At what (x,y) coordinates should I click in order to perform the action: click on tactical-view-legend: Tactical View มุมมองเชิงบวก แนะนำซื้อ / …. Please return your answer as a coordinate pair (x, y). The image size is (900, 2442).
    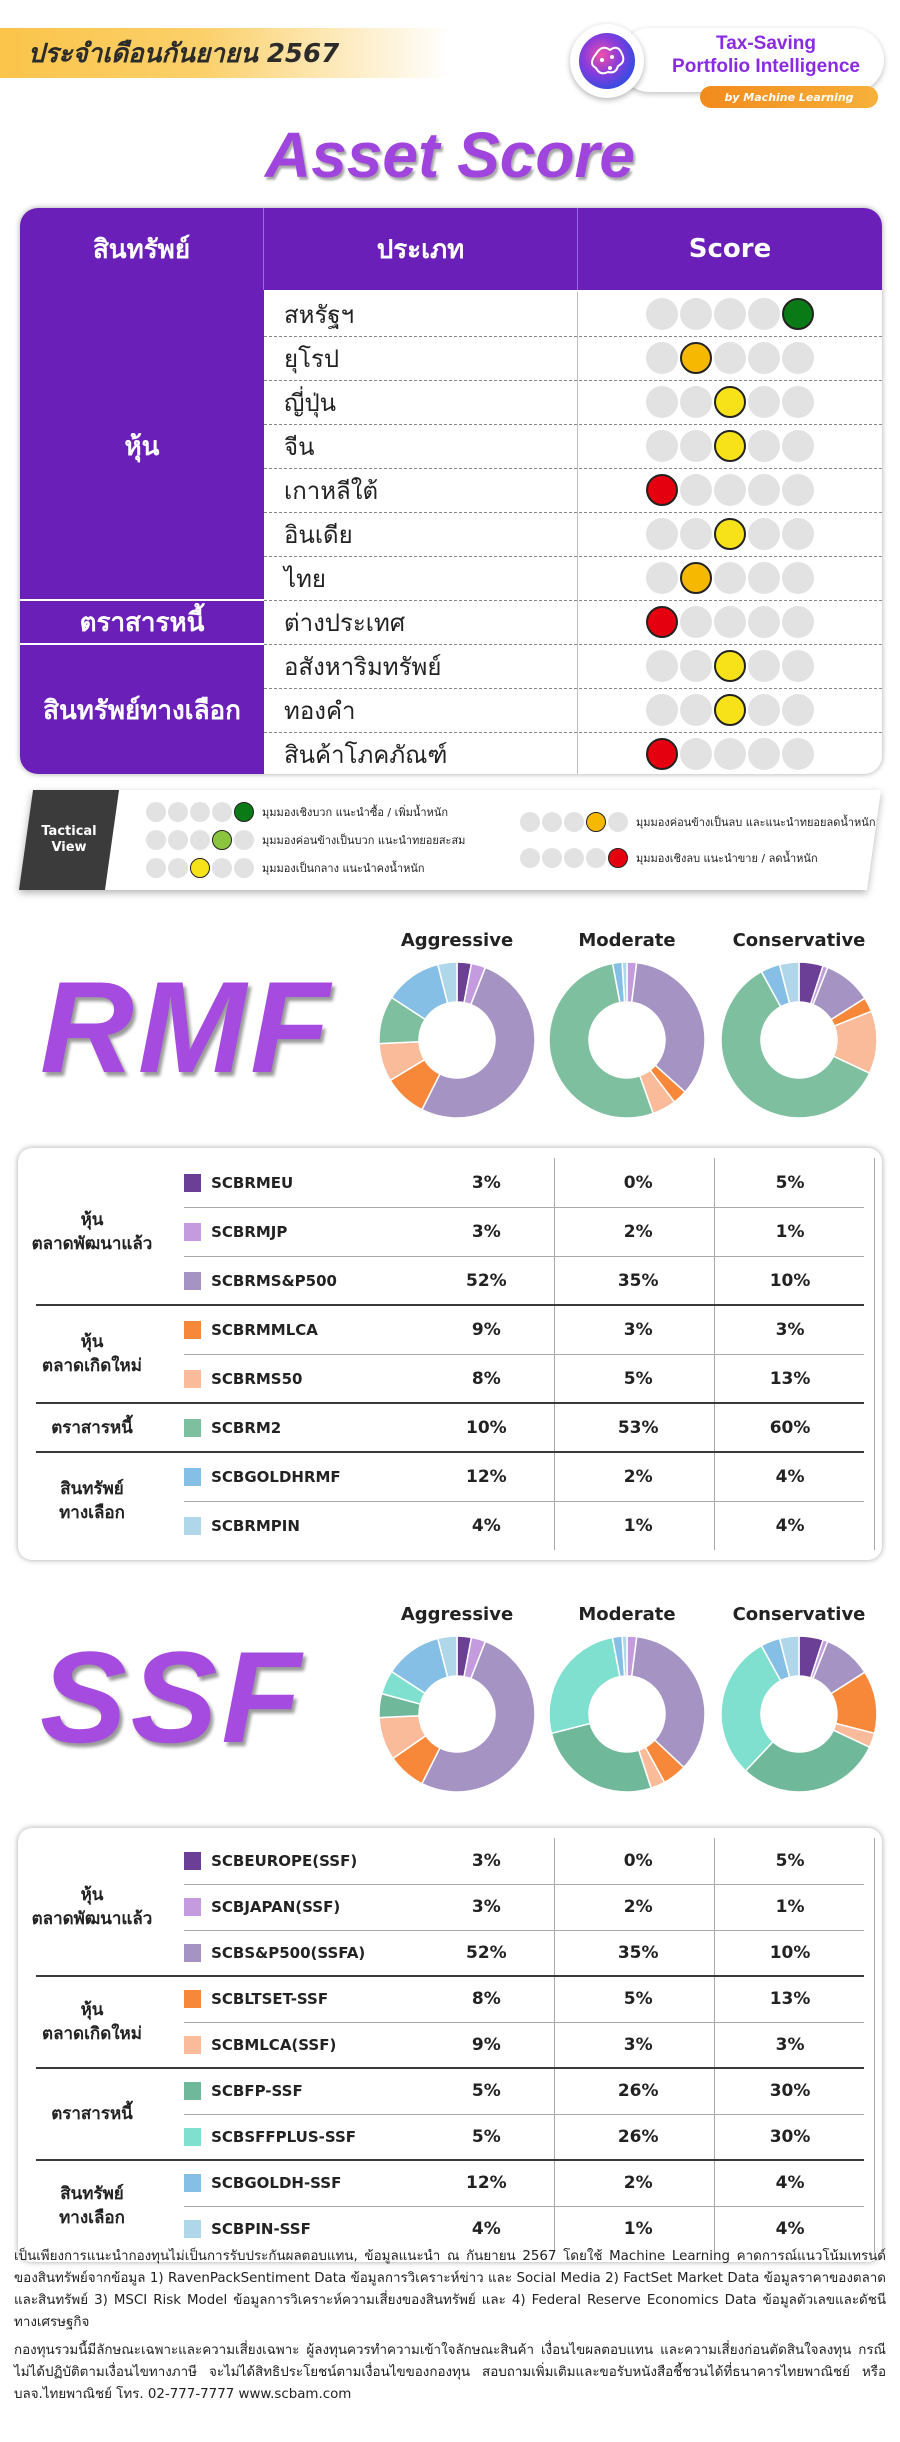
    Looking at the image, I should click on (450, 840).